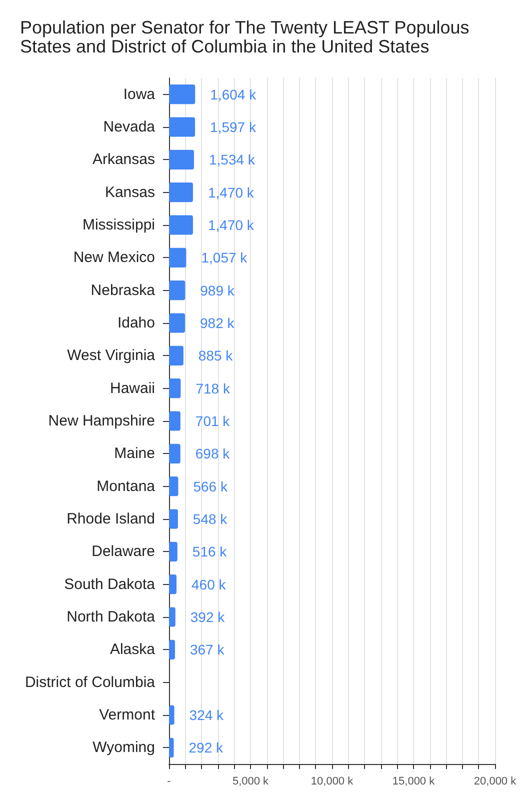  I want to click on x-tick-label: -, so click(169, 782).